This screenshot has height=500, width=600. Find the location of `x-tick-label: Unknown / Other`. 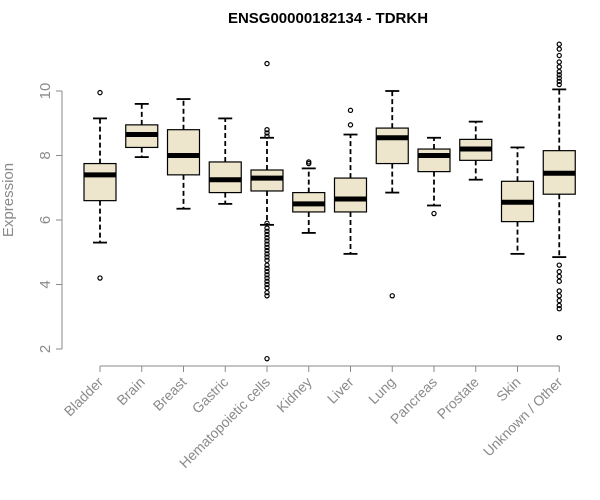

x-tick-label: Unknown / Other is located at coordinates (523, 417).